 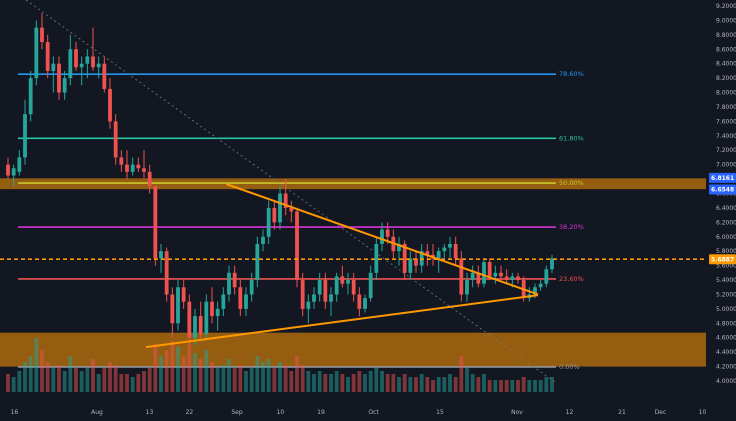 What do you see at coordinates (726, 49) in the screenshot?
I see `y-tick-label: 8.6000` at bounding box center [726, 49].